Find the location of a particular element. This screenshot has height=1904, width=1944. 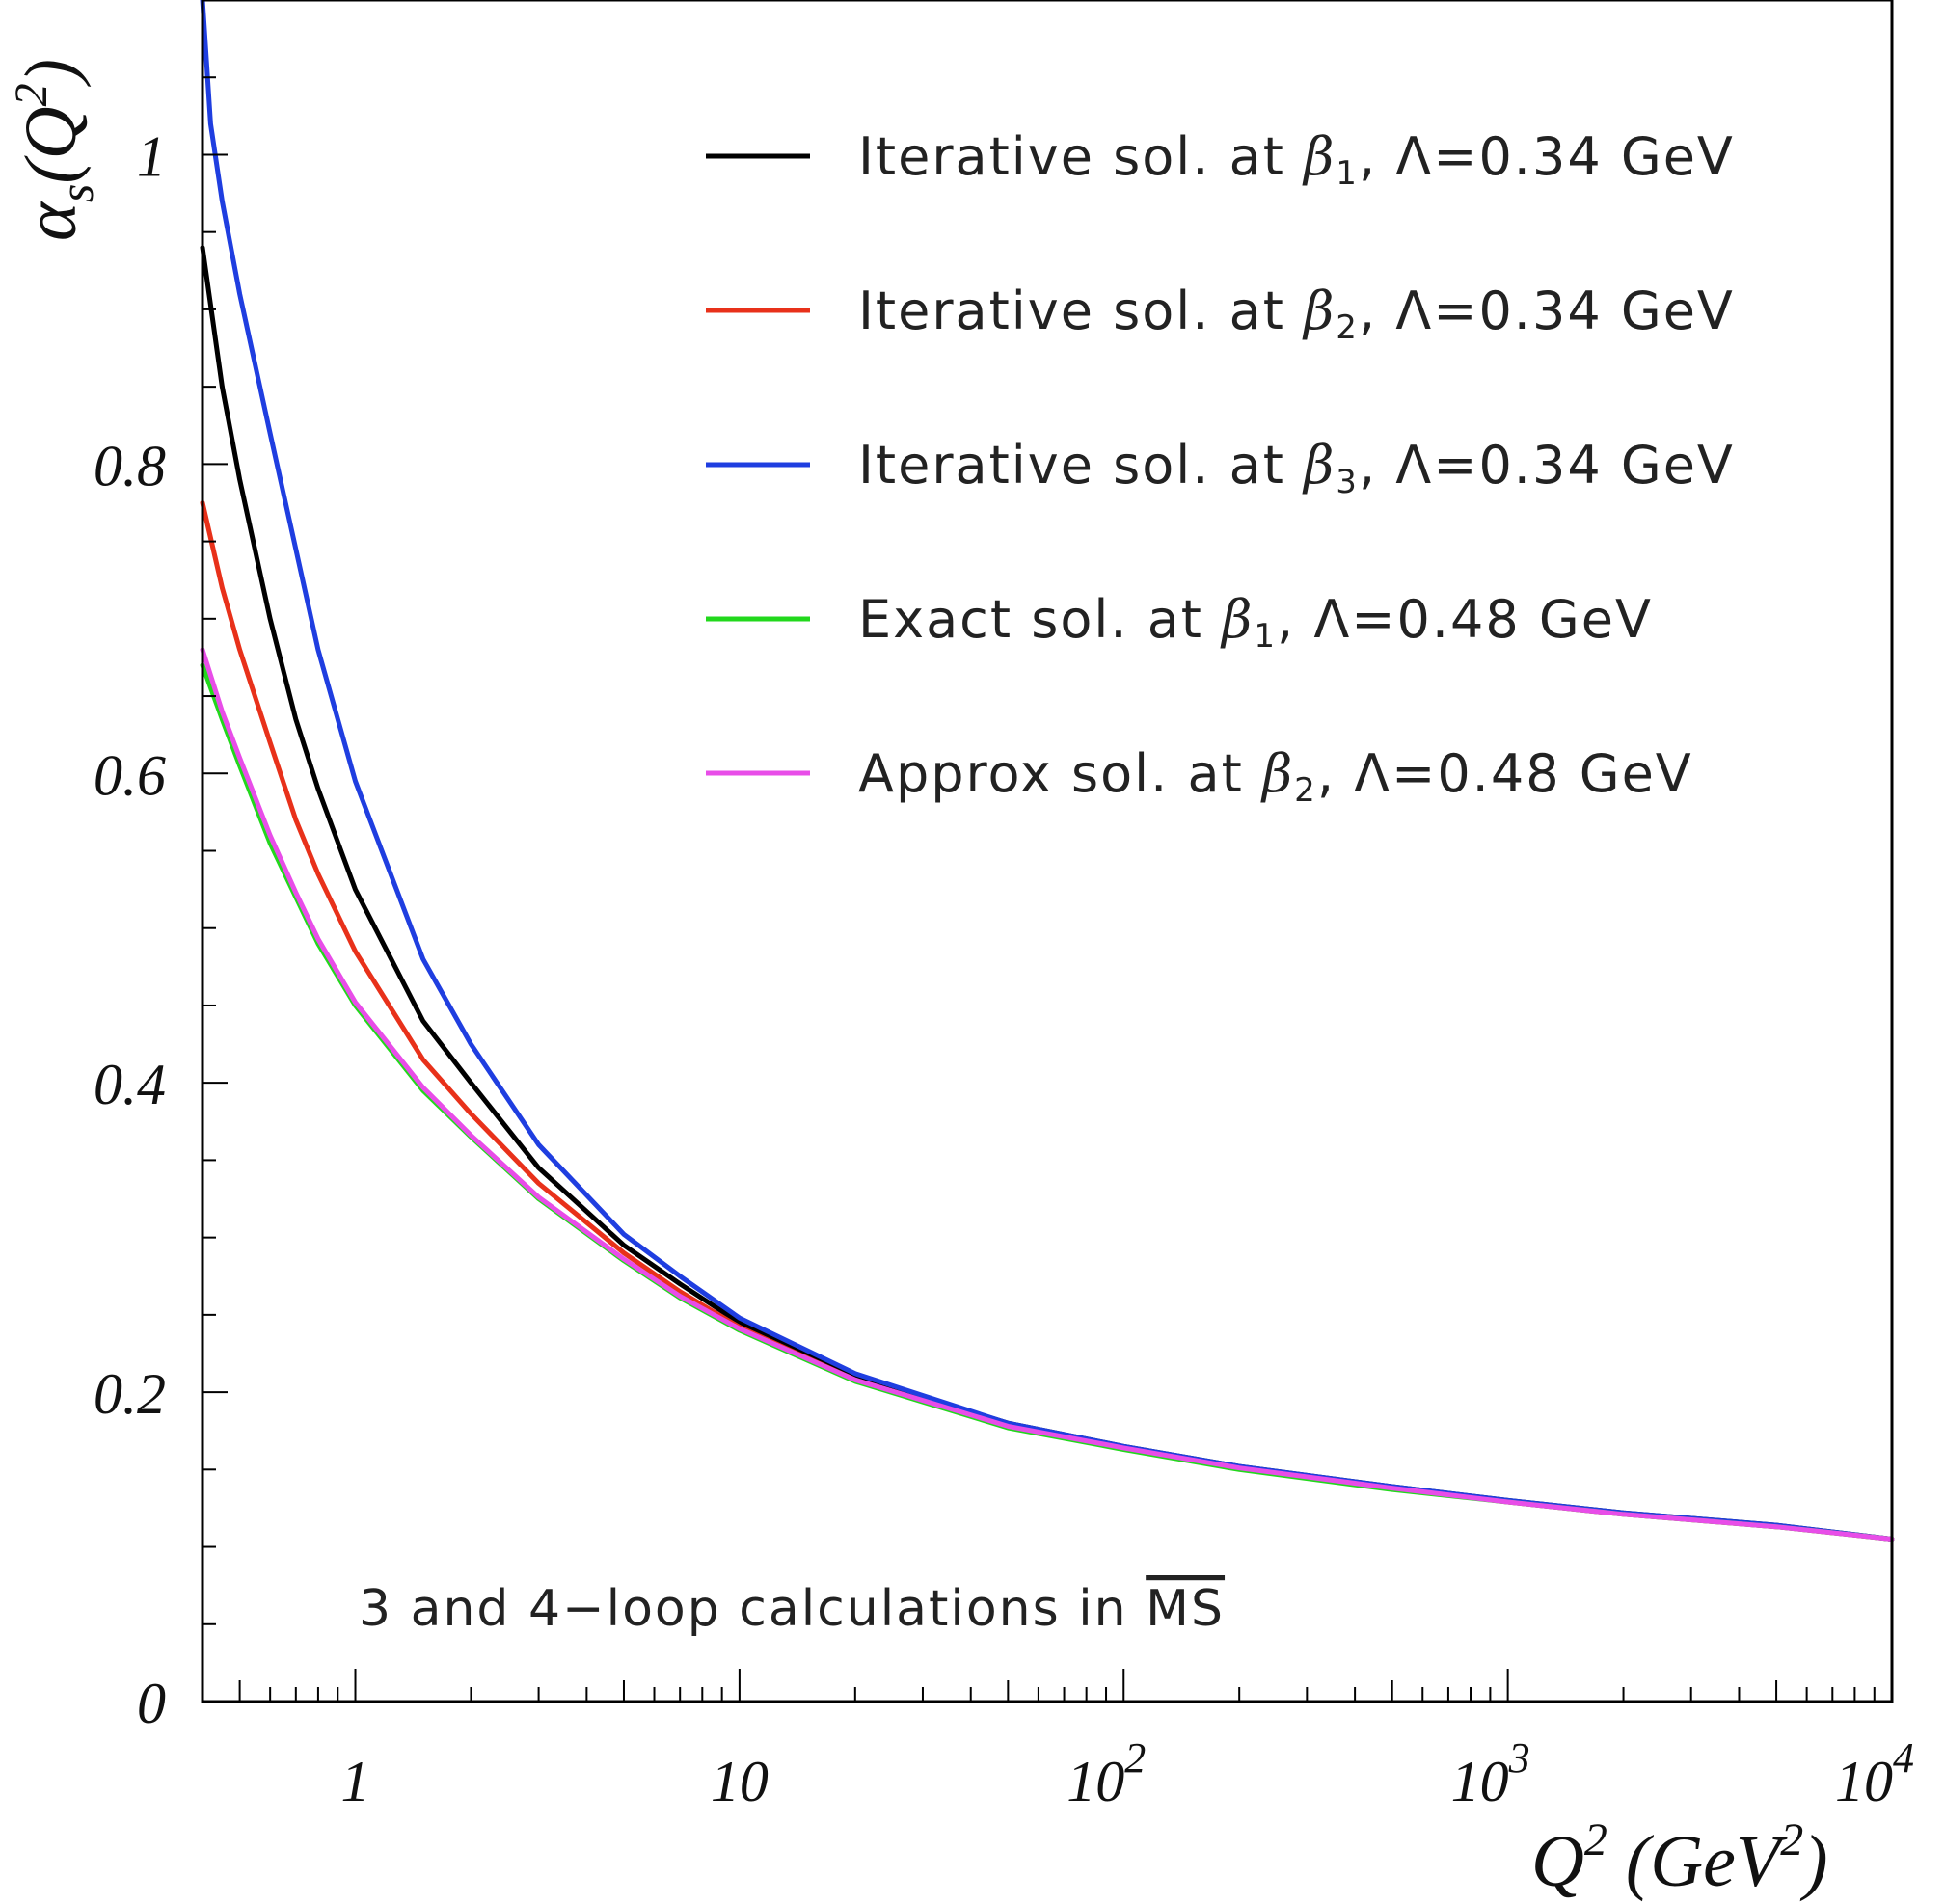

x-tick-label: 1 is located at coordinates (355, 1781).